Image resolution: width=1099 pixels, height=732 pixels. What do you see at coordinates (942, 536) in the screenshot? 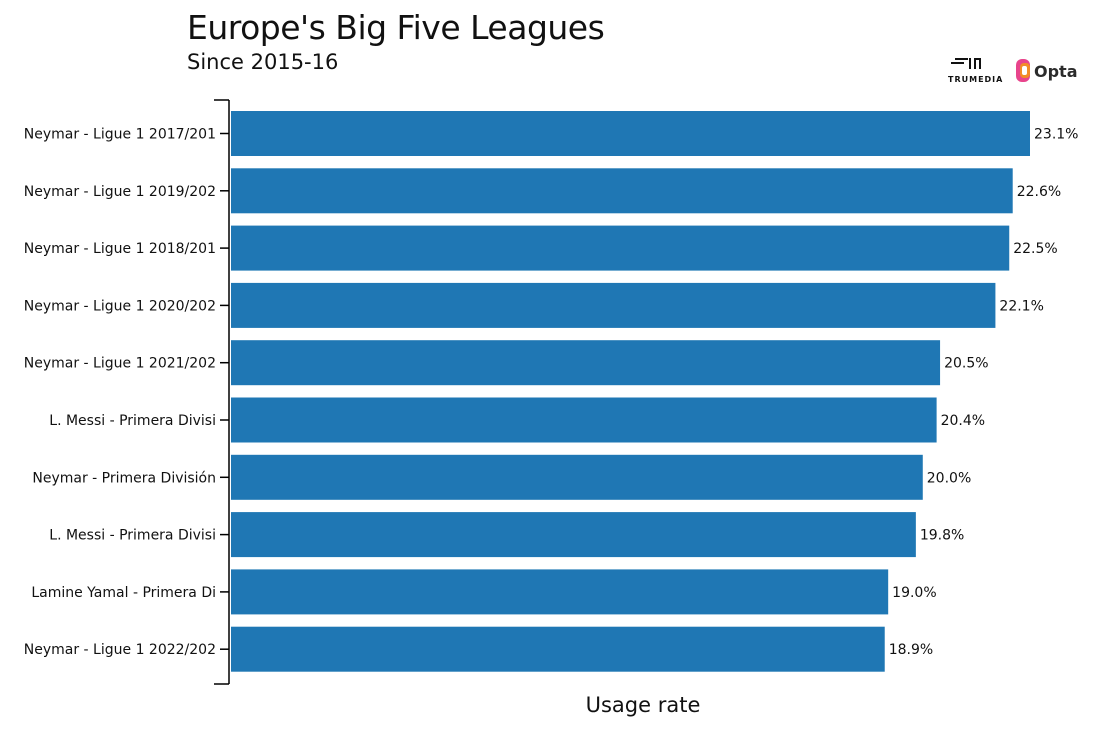
I see `data-label: 19.8%` at bounding box center [942, 536].